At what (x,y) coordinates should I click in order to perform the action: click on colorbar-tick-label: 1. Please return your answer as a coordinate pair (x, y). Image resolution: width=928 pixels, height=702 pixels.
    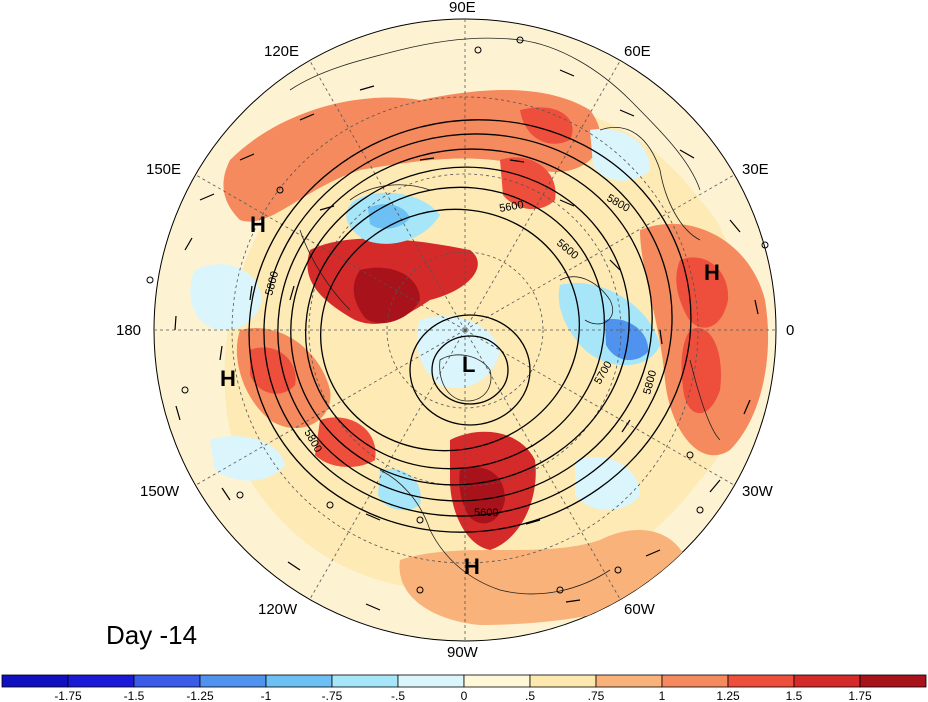
    Looking at the image, I should click on (662, 695).